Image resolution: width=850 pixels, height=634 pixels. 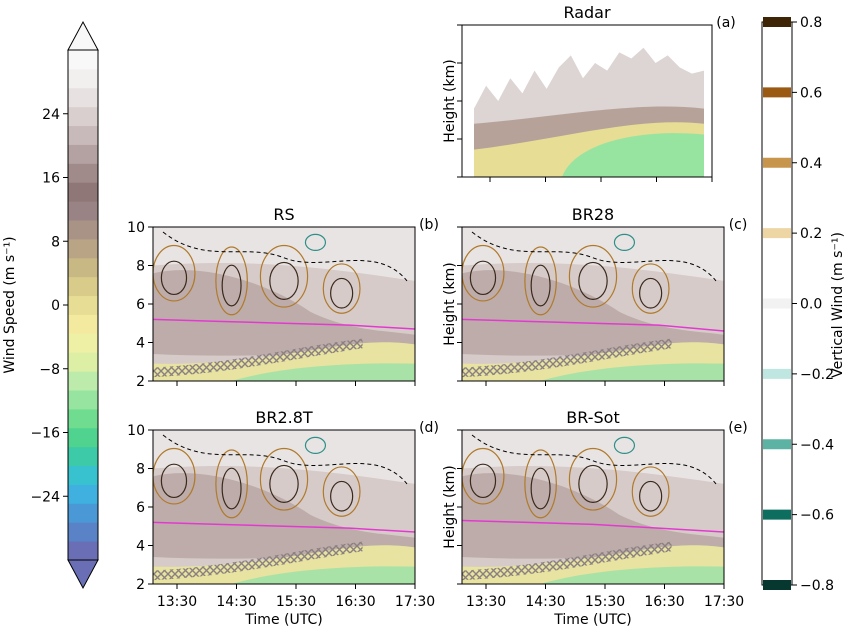 What do you see at coordinates (140, 585) in the screenshot?
I see `y-tick-label: 2` at bounding box center [140, 585].